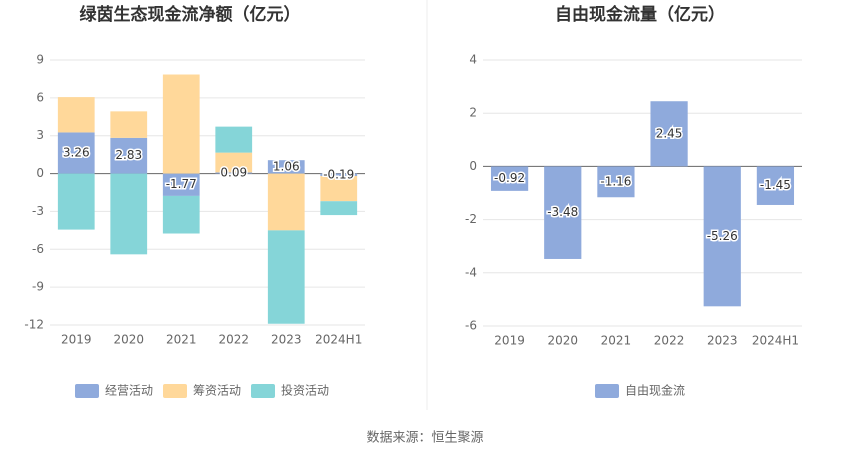 This screenshot has width=850, height=459. Describe the element at coordinates (471, 219) in the screenshot. I see `y-tick-label: -2` at that location.